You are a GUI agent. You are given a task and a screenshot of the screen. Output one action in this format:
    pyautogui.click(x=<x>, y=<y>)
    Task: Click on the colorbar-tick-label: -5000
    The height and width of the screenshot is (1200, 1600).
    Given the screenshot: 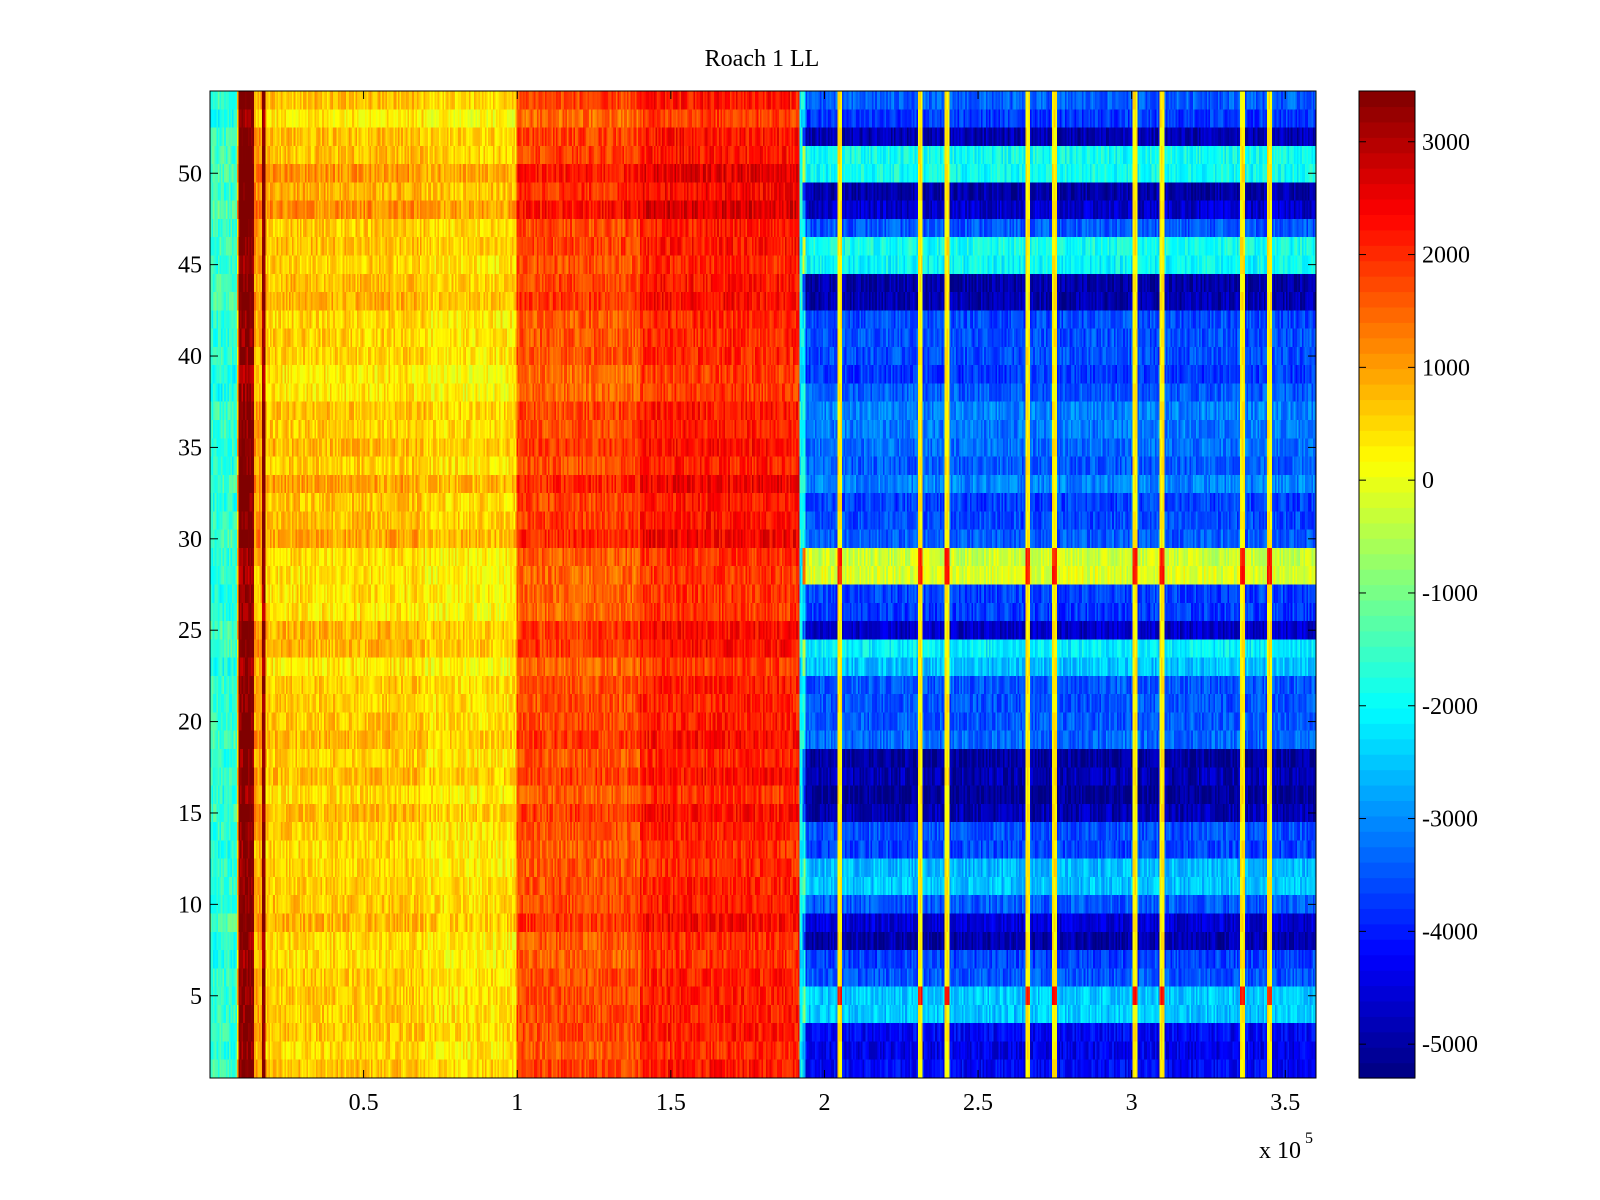 What is the action you would take?
    pyautogui.click(x=1450, y=1045)
    